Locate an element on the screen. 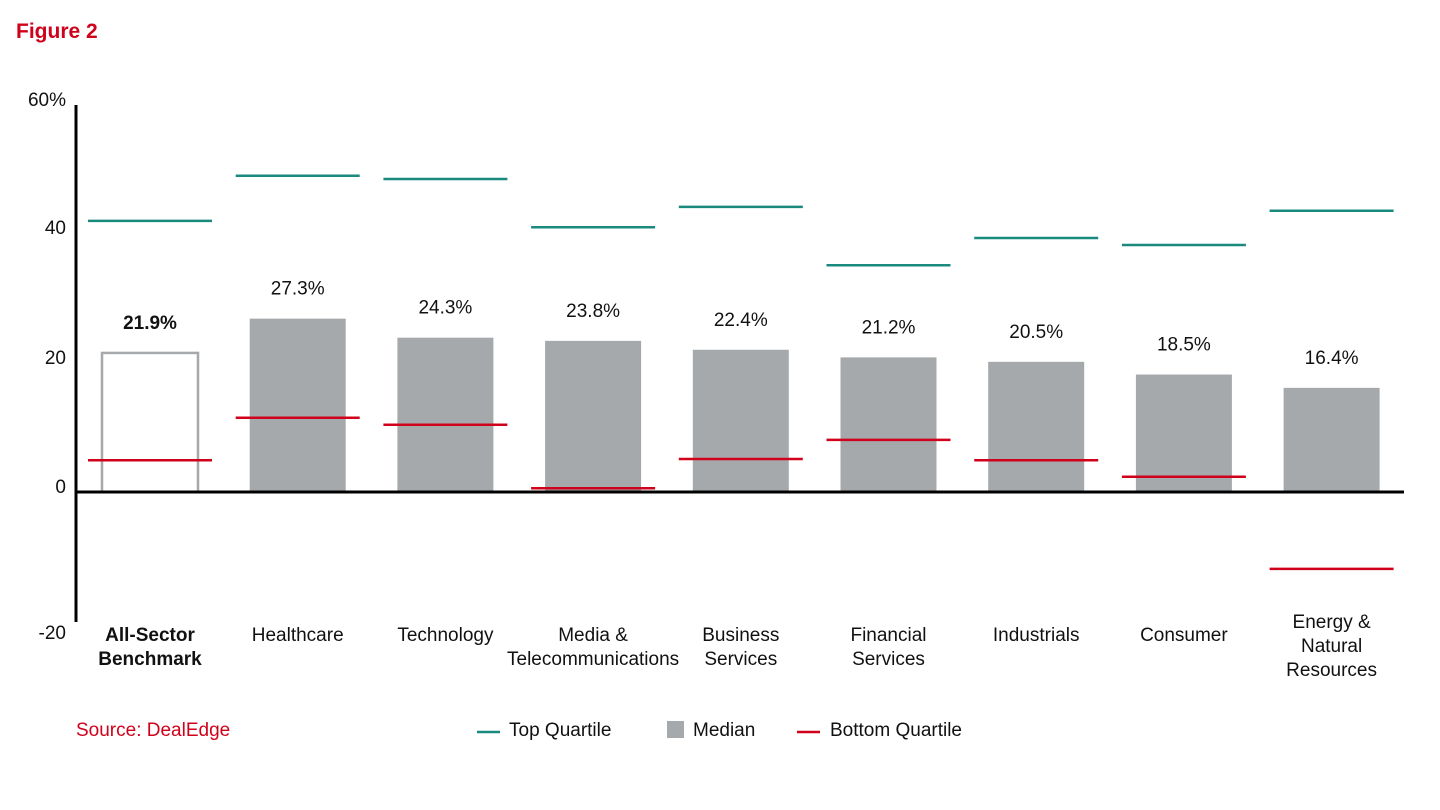 This screenshot has height=810, width=1440. legend-median-label: Median is located at coordinates (724, 730).